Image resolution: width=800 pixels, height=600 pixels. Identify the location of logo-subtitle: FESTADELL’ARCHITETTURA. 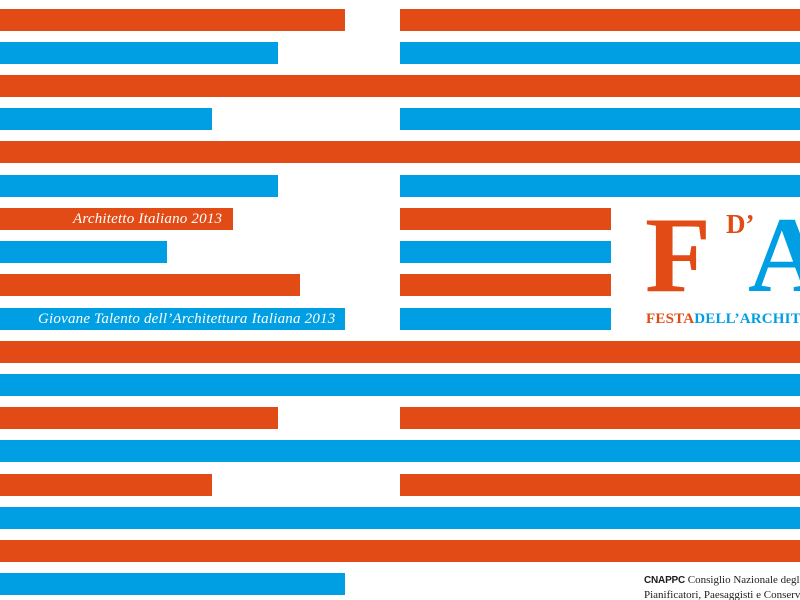
(723, 319).